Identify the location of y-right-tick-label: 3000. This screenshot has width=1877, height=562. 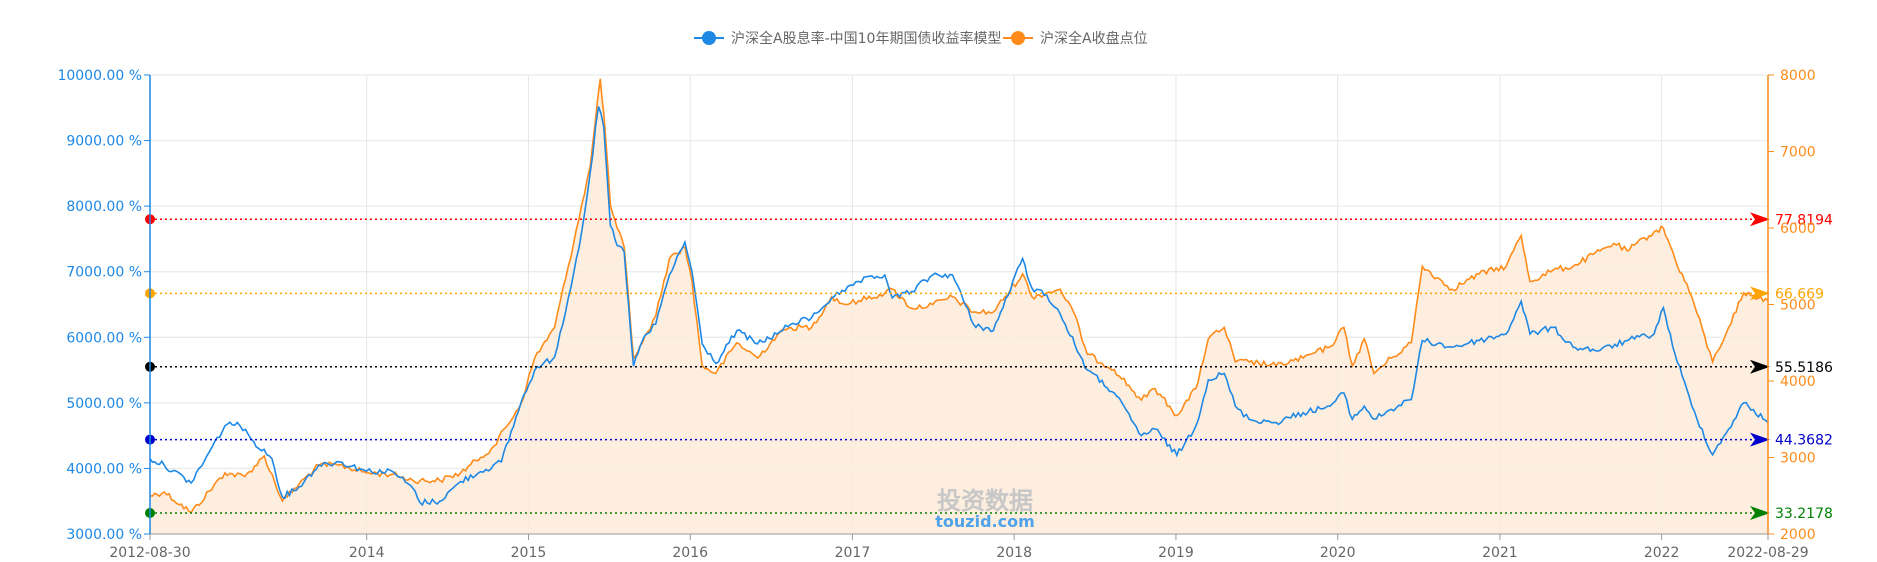
(1798, 459).